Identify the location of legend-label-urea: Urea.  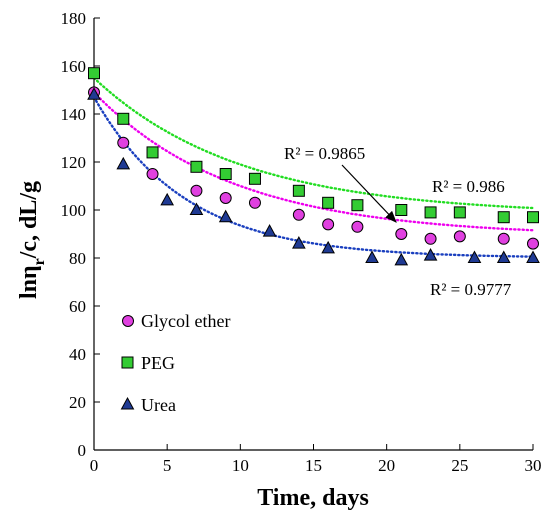
(158, 405).